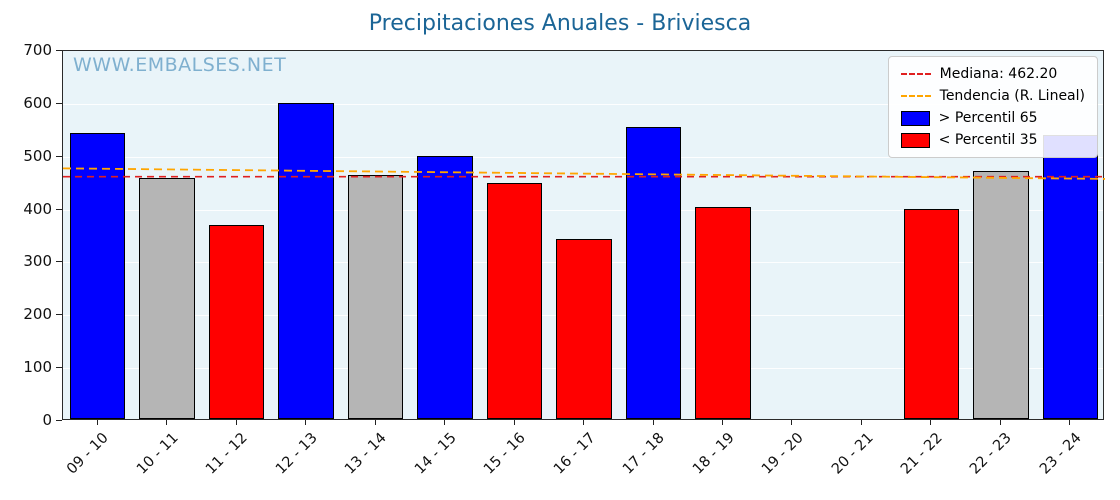 The image size is (1120, 500). What do you see at coordinates (584, 173) in the screenshot?
I see `trend-line` at bounding box center [584, 173].